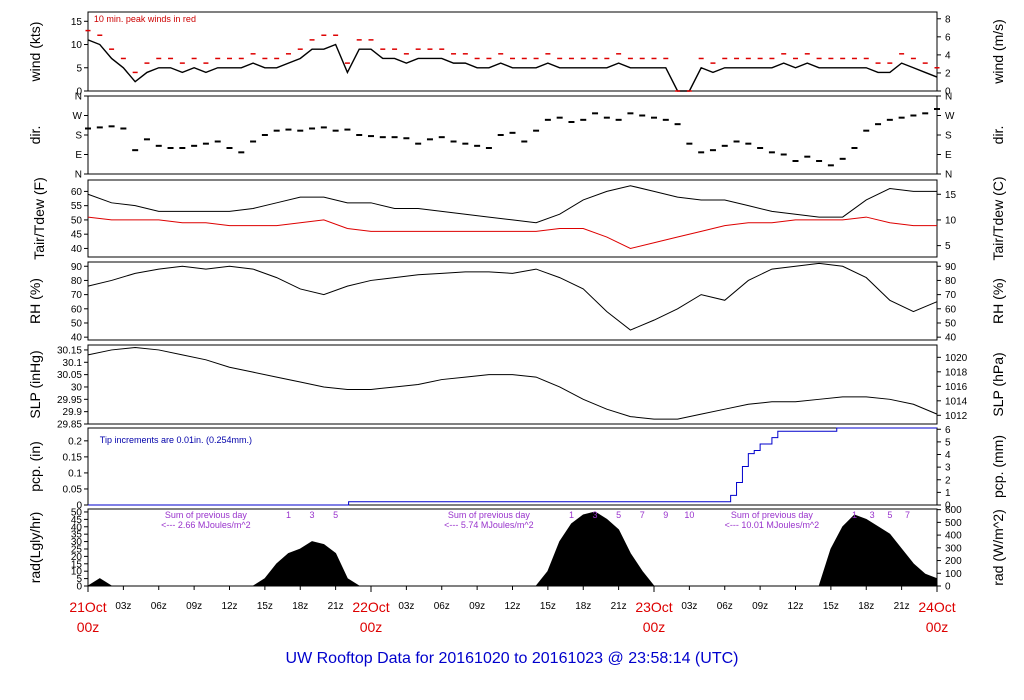  I want to click on tick-label-left-rad: 10, so click(77, 572).